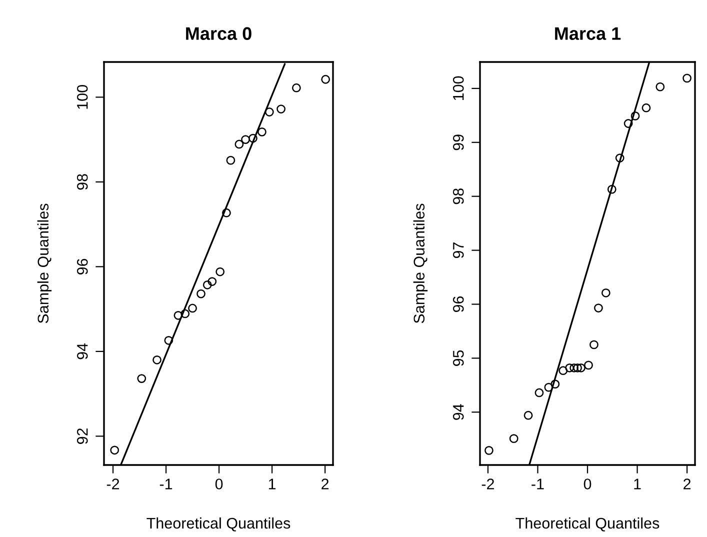 This screenshot has width=707, height=537. What do you see at coordinates (458, 250) in the screenshot?
I see `y-tick-label: 97` at bounding box center [458, 250].